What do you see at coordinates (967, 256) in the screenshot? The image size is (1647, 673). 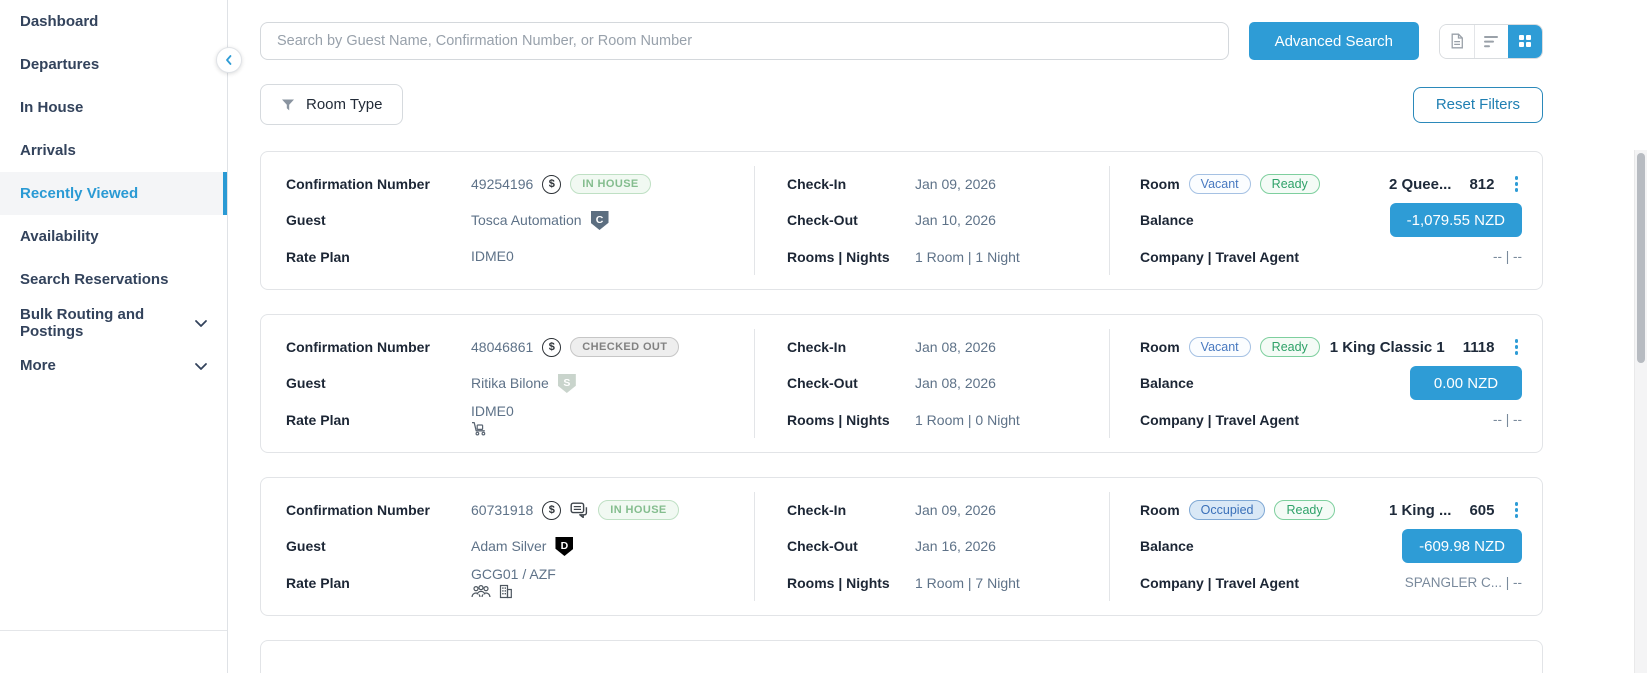 I see `rooms-nights-value: 1 Room | 1 Night` at bounding box center [967, 256].